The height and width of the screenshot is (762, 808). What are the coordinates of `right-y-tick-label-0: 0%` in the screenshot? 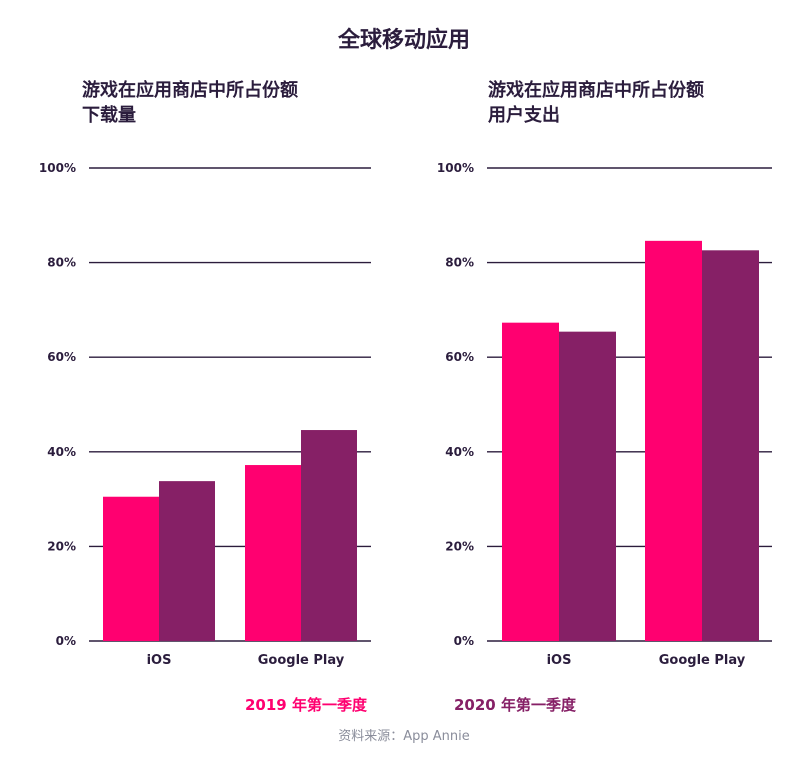 It's located at (464, 641).